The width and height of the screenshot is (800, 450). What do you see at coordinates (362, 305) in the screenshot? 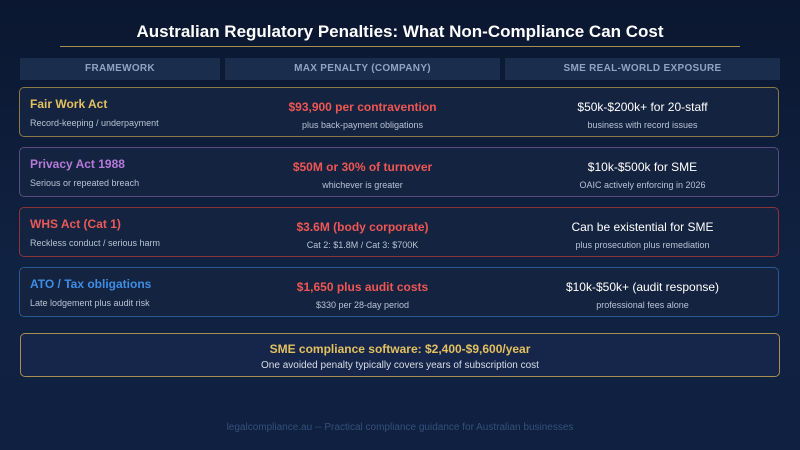
I see `penalty-note: $330 per 28-day period` at bounding box center [362, 305].